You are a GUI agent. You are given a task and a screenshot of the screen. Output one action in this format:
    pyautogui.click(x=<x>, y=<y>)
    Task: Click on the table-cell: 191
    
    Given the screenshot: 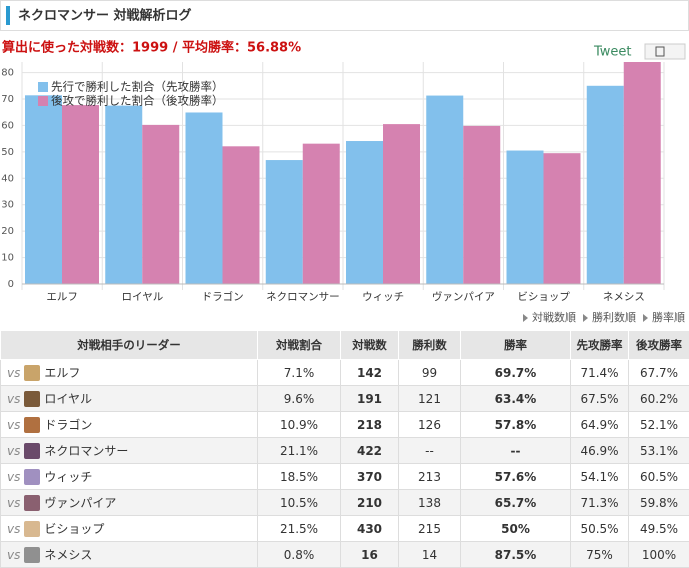 What is the action you would take?
    pyautogui.click(x=370, y=399)
    